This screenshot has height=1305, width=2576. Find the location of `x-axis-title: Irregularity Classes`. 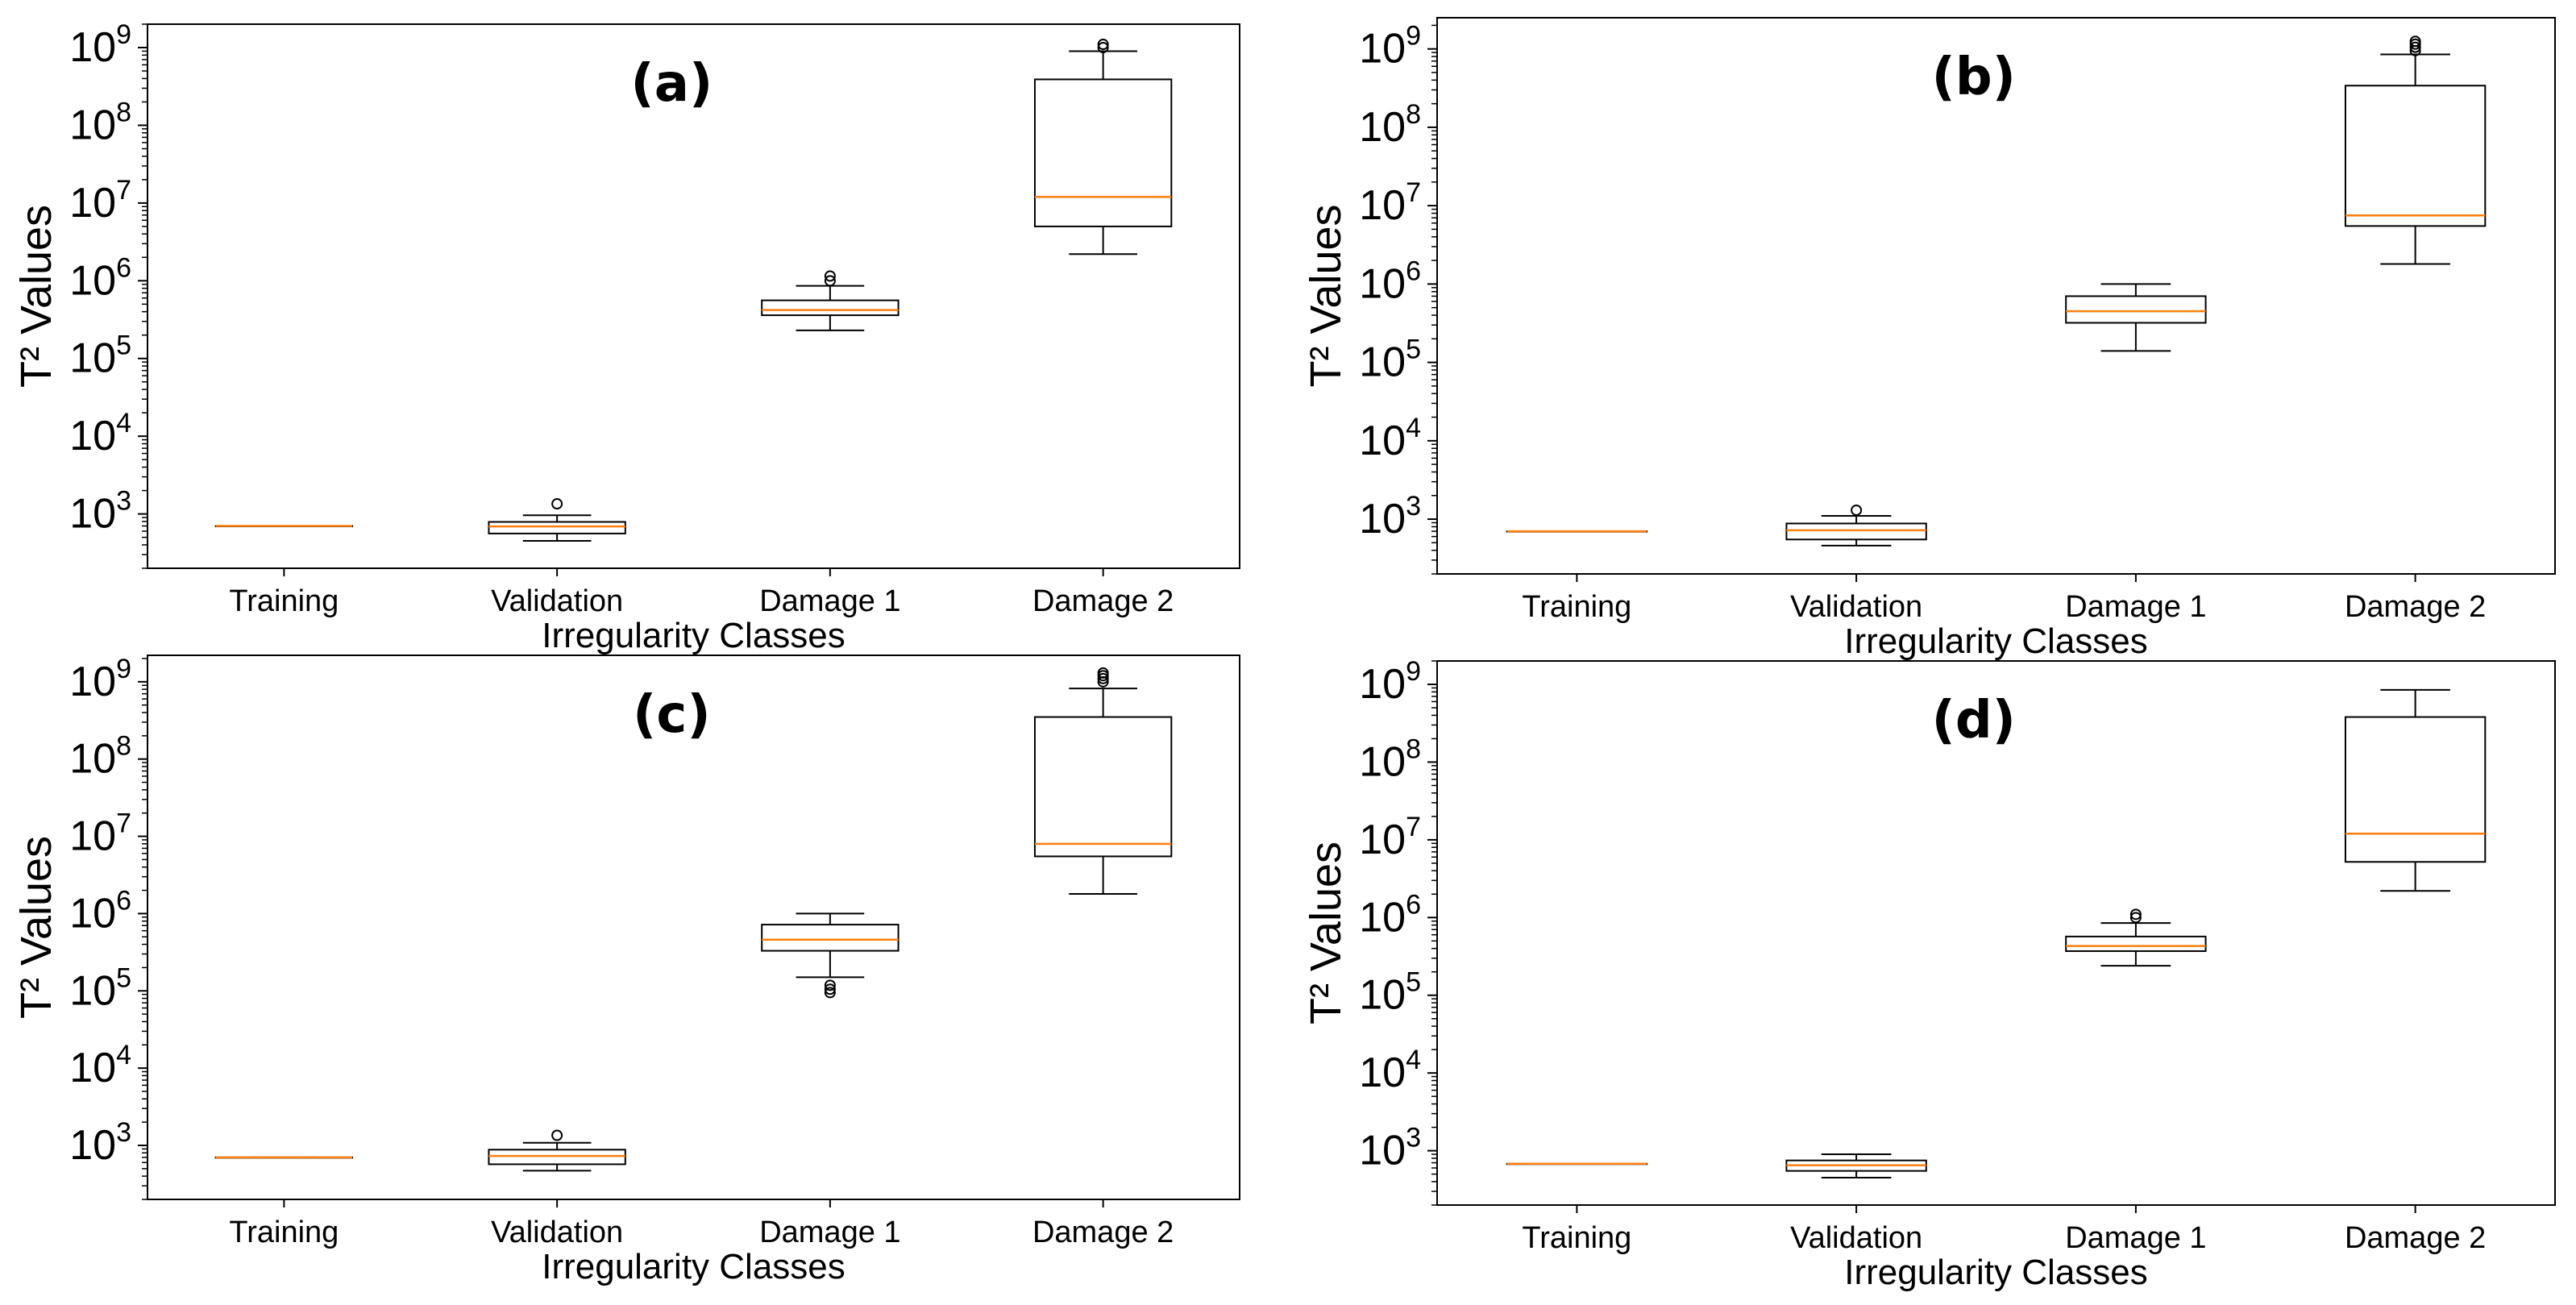

x-axis-title: Irregularity Classes is located at coordinates (694, 635).